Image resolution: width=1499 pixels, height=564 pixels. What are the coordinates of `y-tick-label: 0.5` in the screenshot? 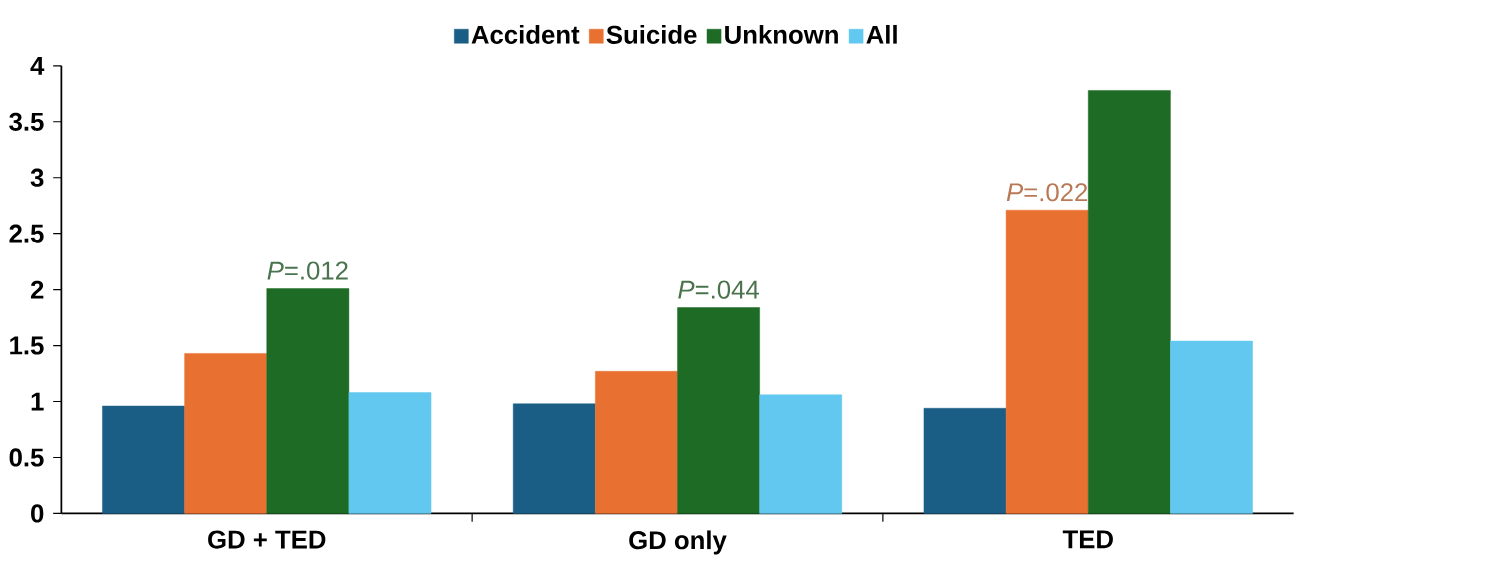 It's located at (26, 457).